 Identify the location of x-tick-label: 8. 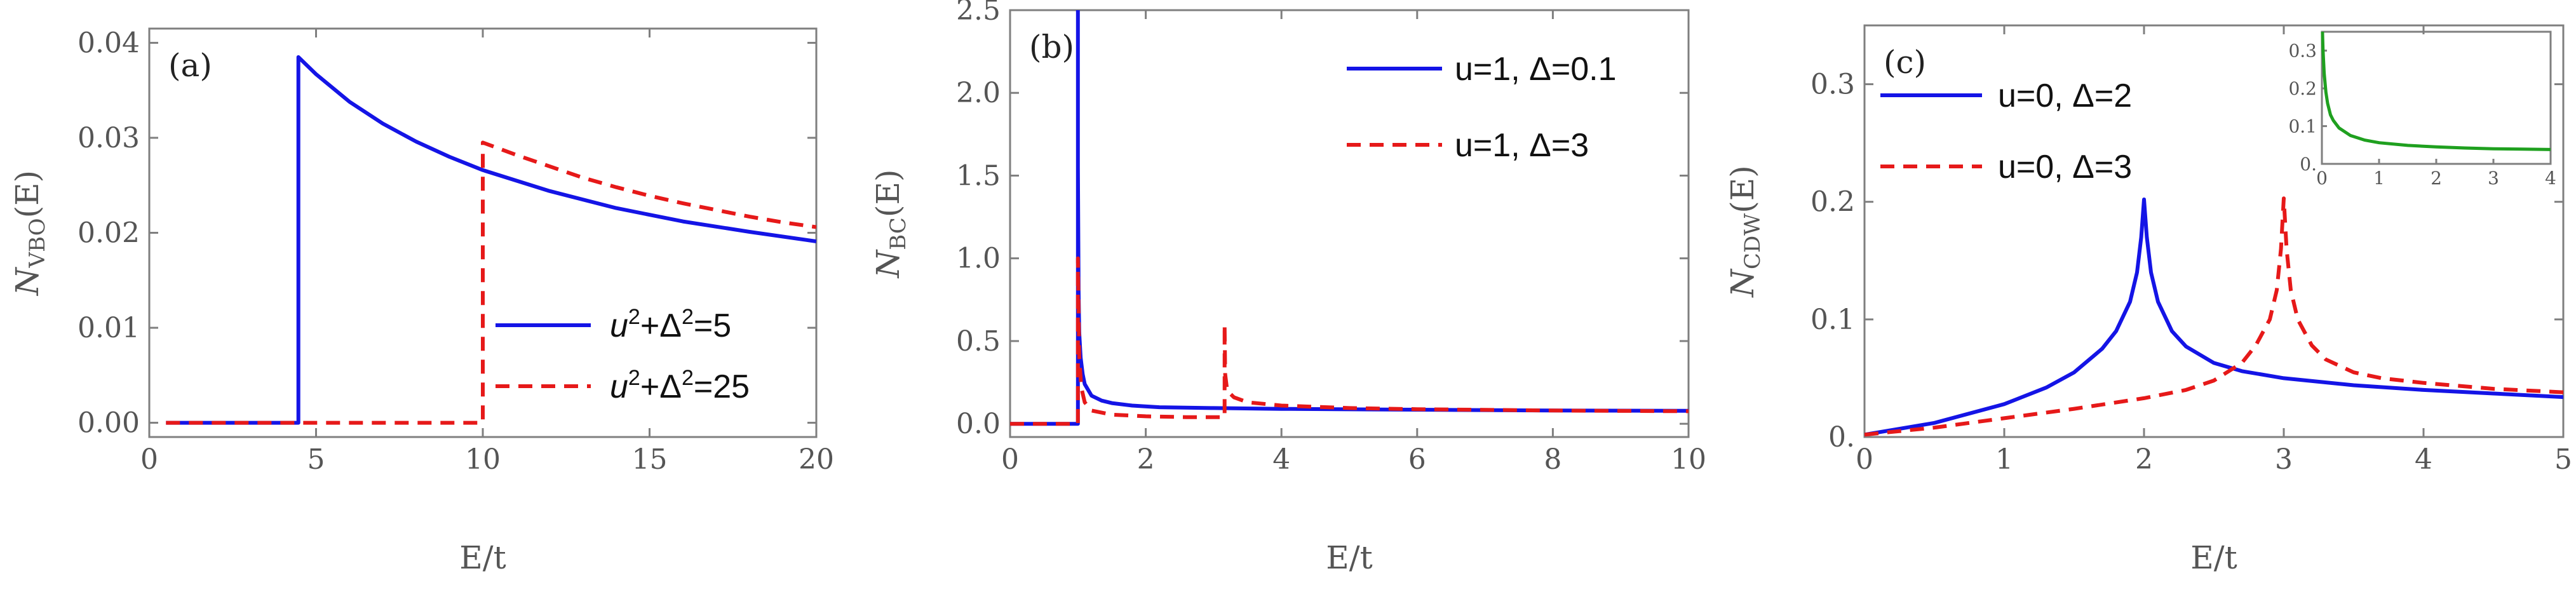
(1552, 459).